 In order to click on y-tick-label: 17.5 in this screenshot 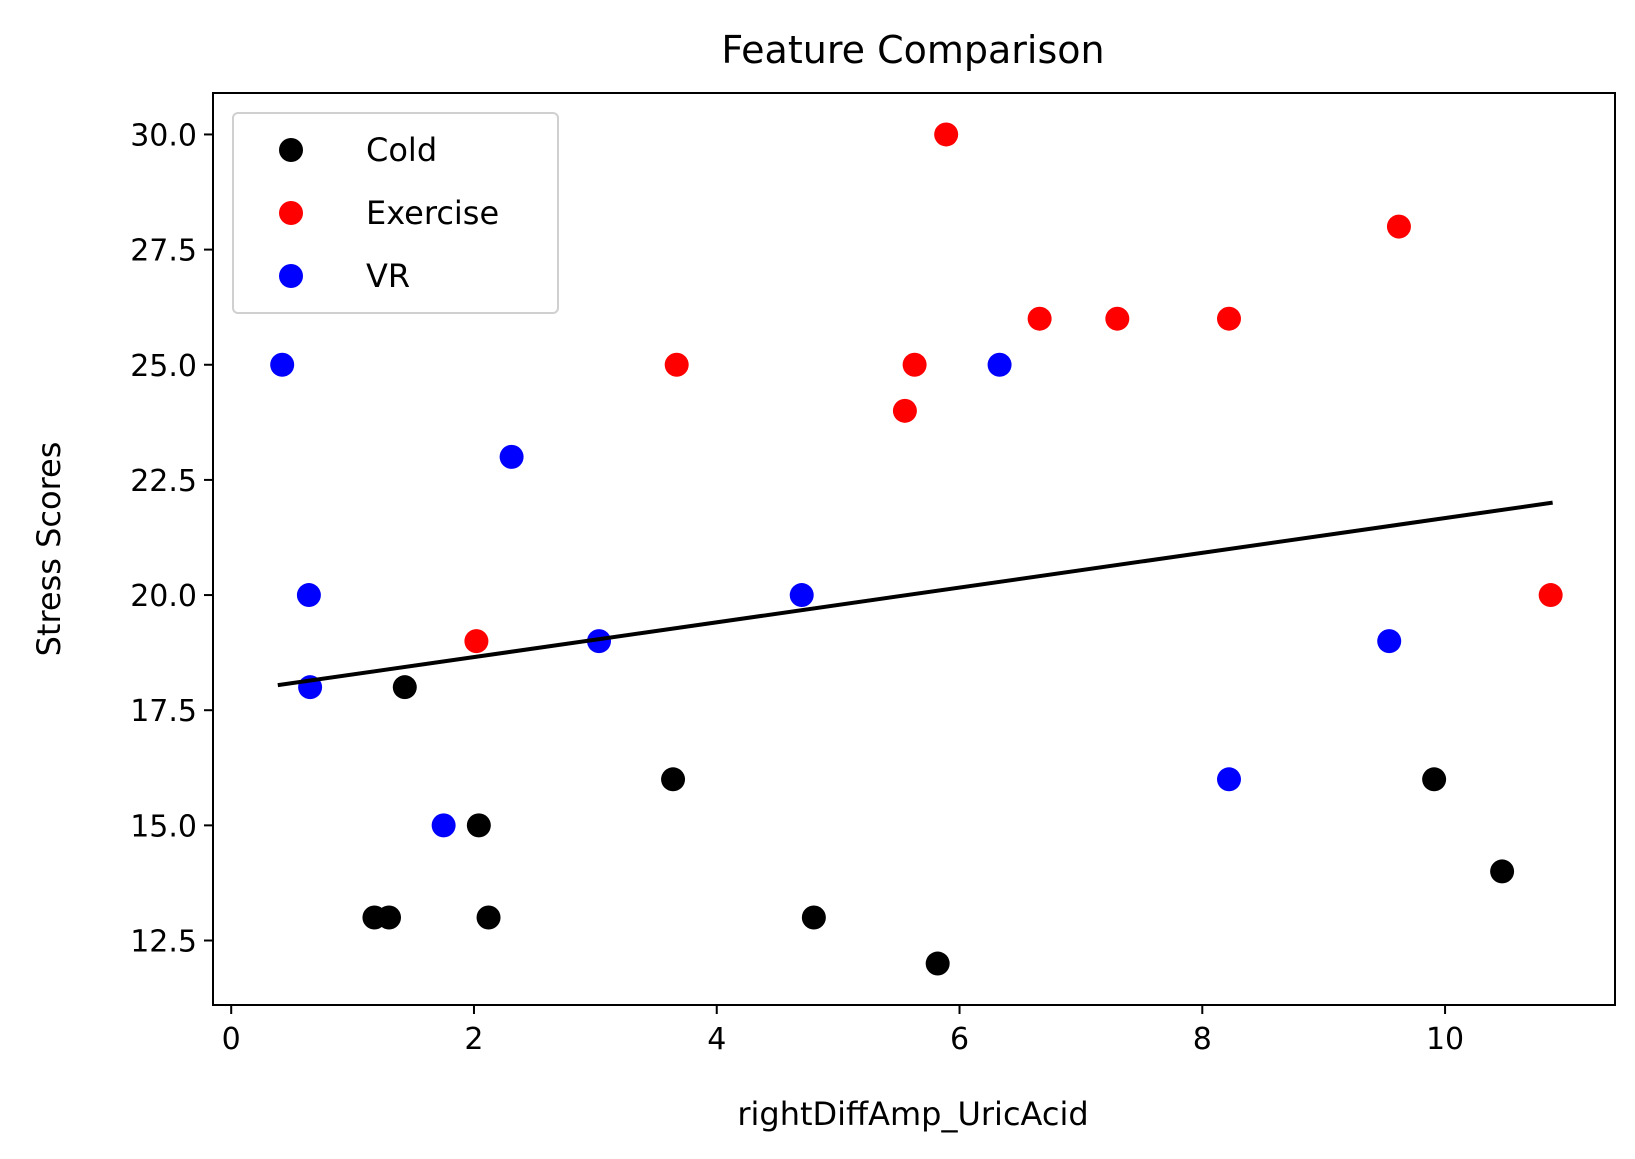, I will do `click(163, 711)`.